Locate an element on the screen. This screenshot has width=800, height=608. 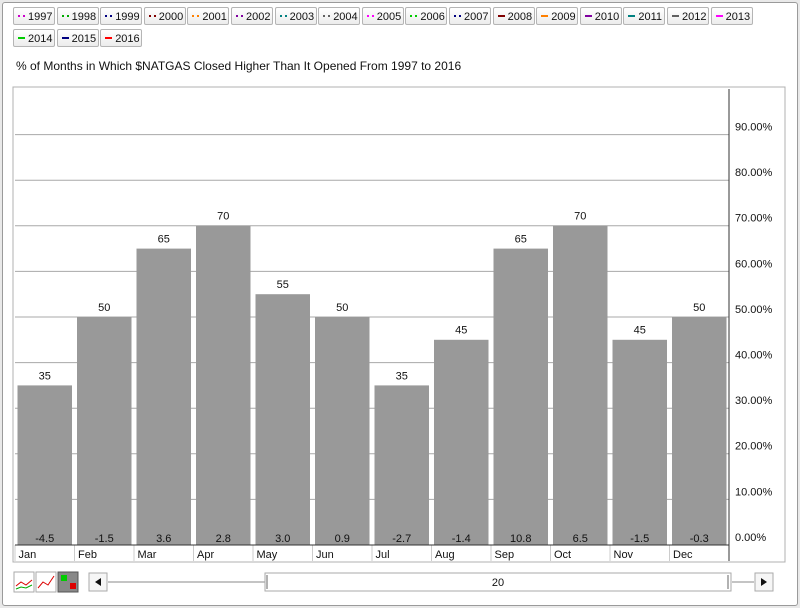
bar-bottom-label: 2.8 is located at coordinates (223, 539).